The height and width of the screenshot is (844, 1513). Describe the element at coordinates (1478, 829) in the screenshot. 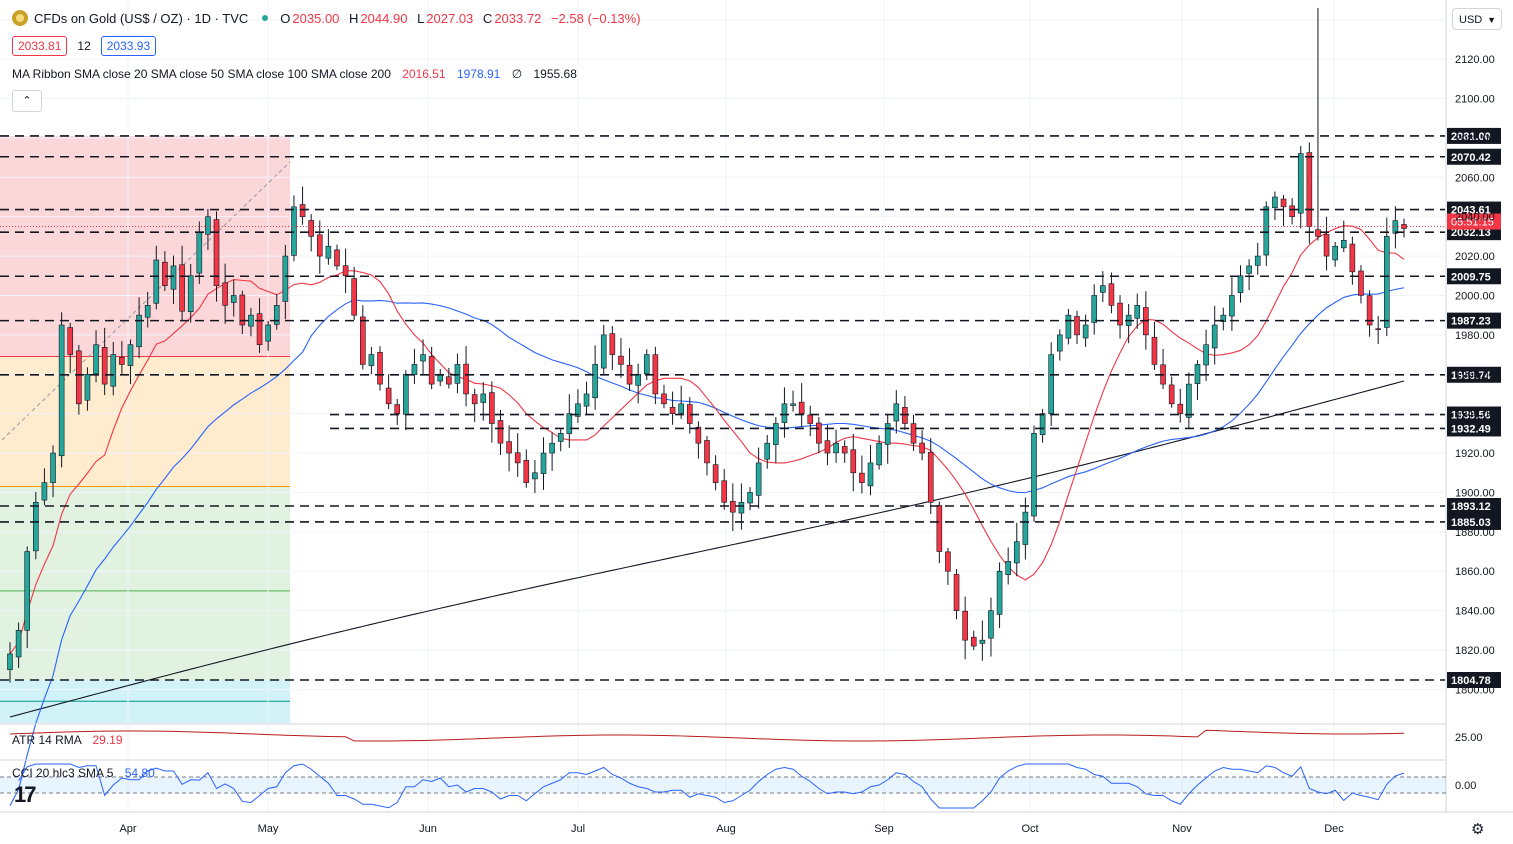

I see `gear-icon: ⚙` at that location.